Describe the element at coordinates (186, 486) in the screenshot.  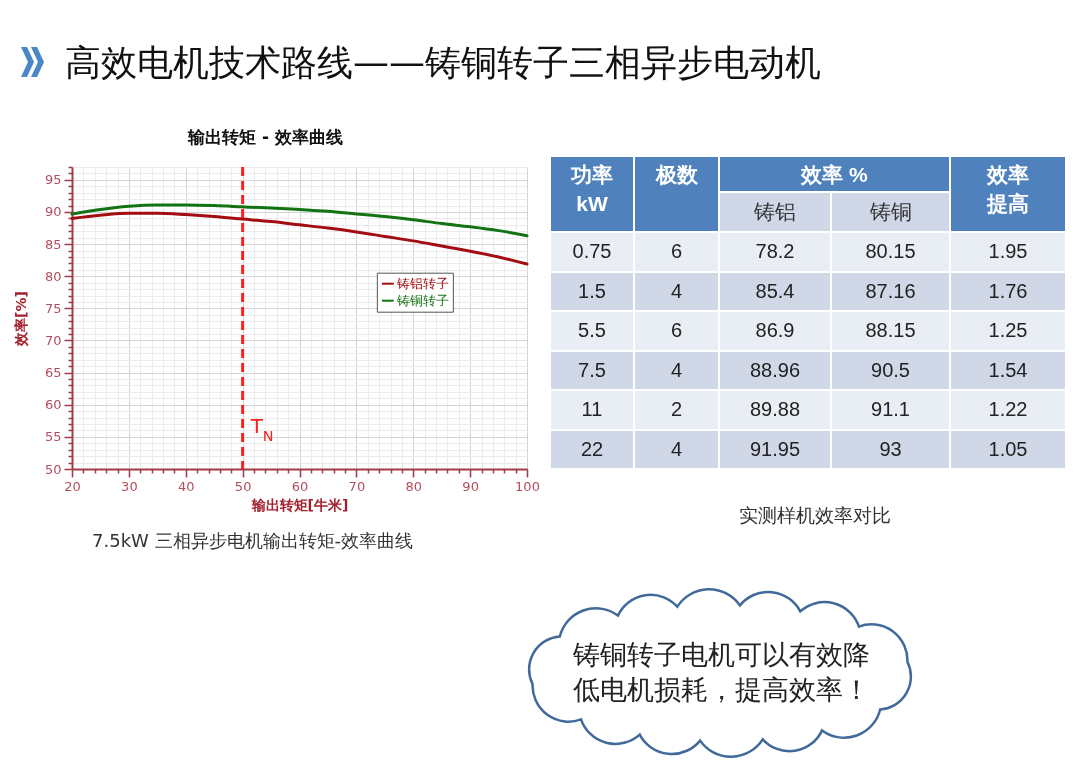
I see `x-tick-label: 40` at that location.